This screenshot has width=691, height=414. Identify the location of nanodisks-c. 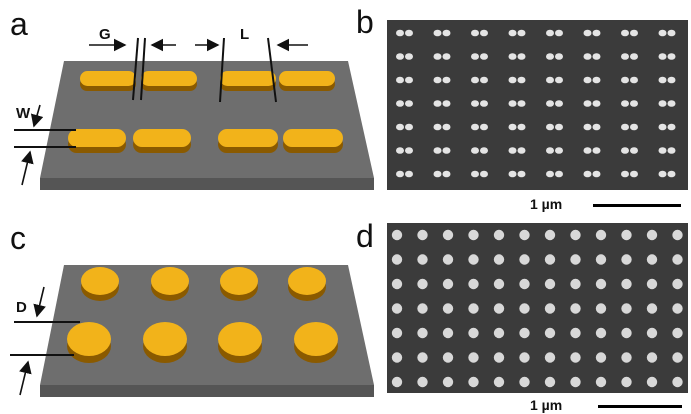
(202, 315).